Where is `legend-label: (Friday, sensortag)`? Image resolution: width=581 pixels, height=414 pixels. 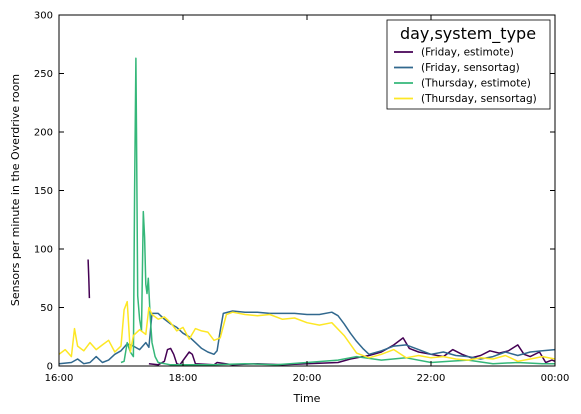 legend-label: (Friday, sensortag) is located at coordinates (470, 68).